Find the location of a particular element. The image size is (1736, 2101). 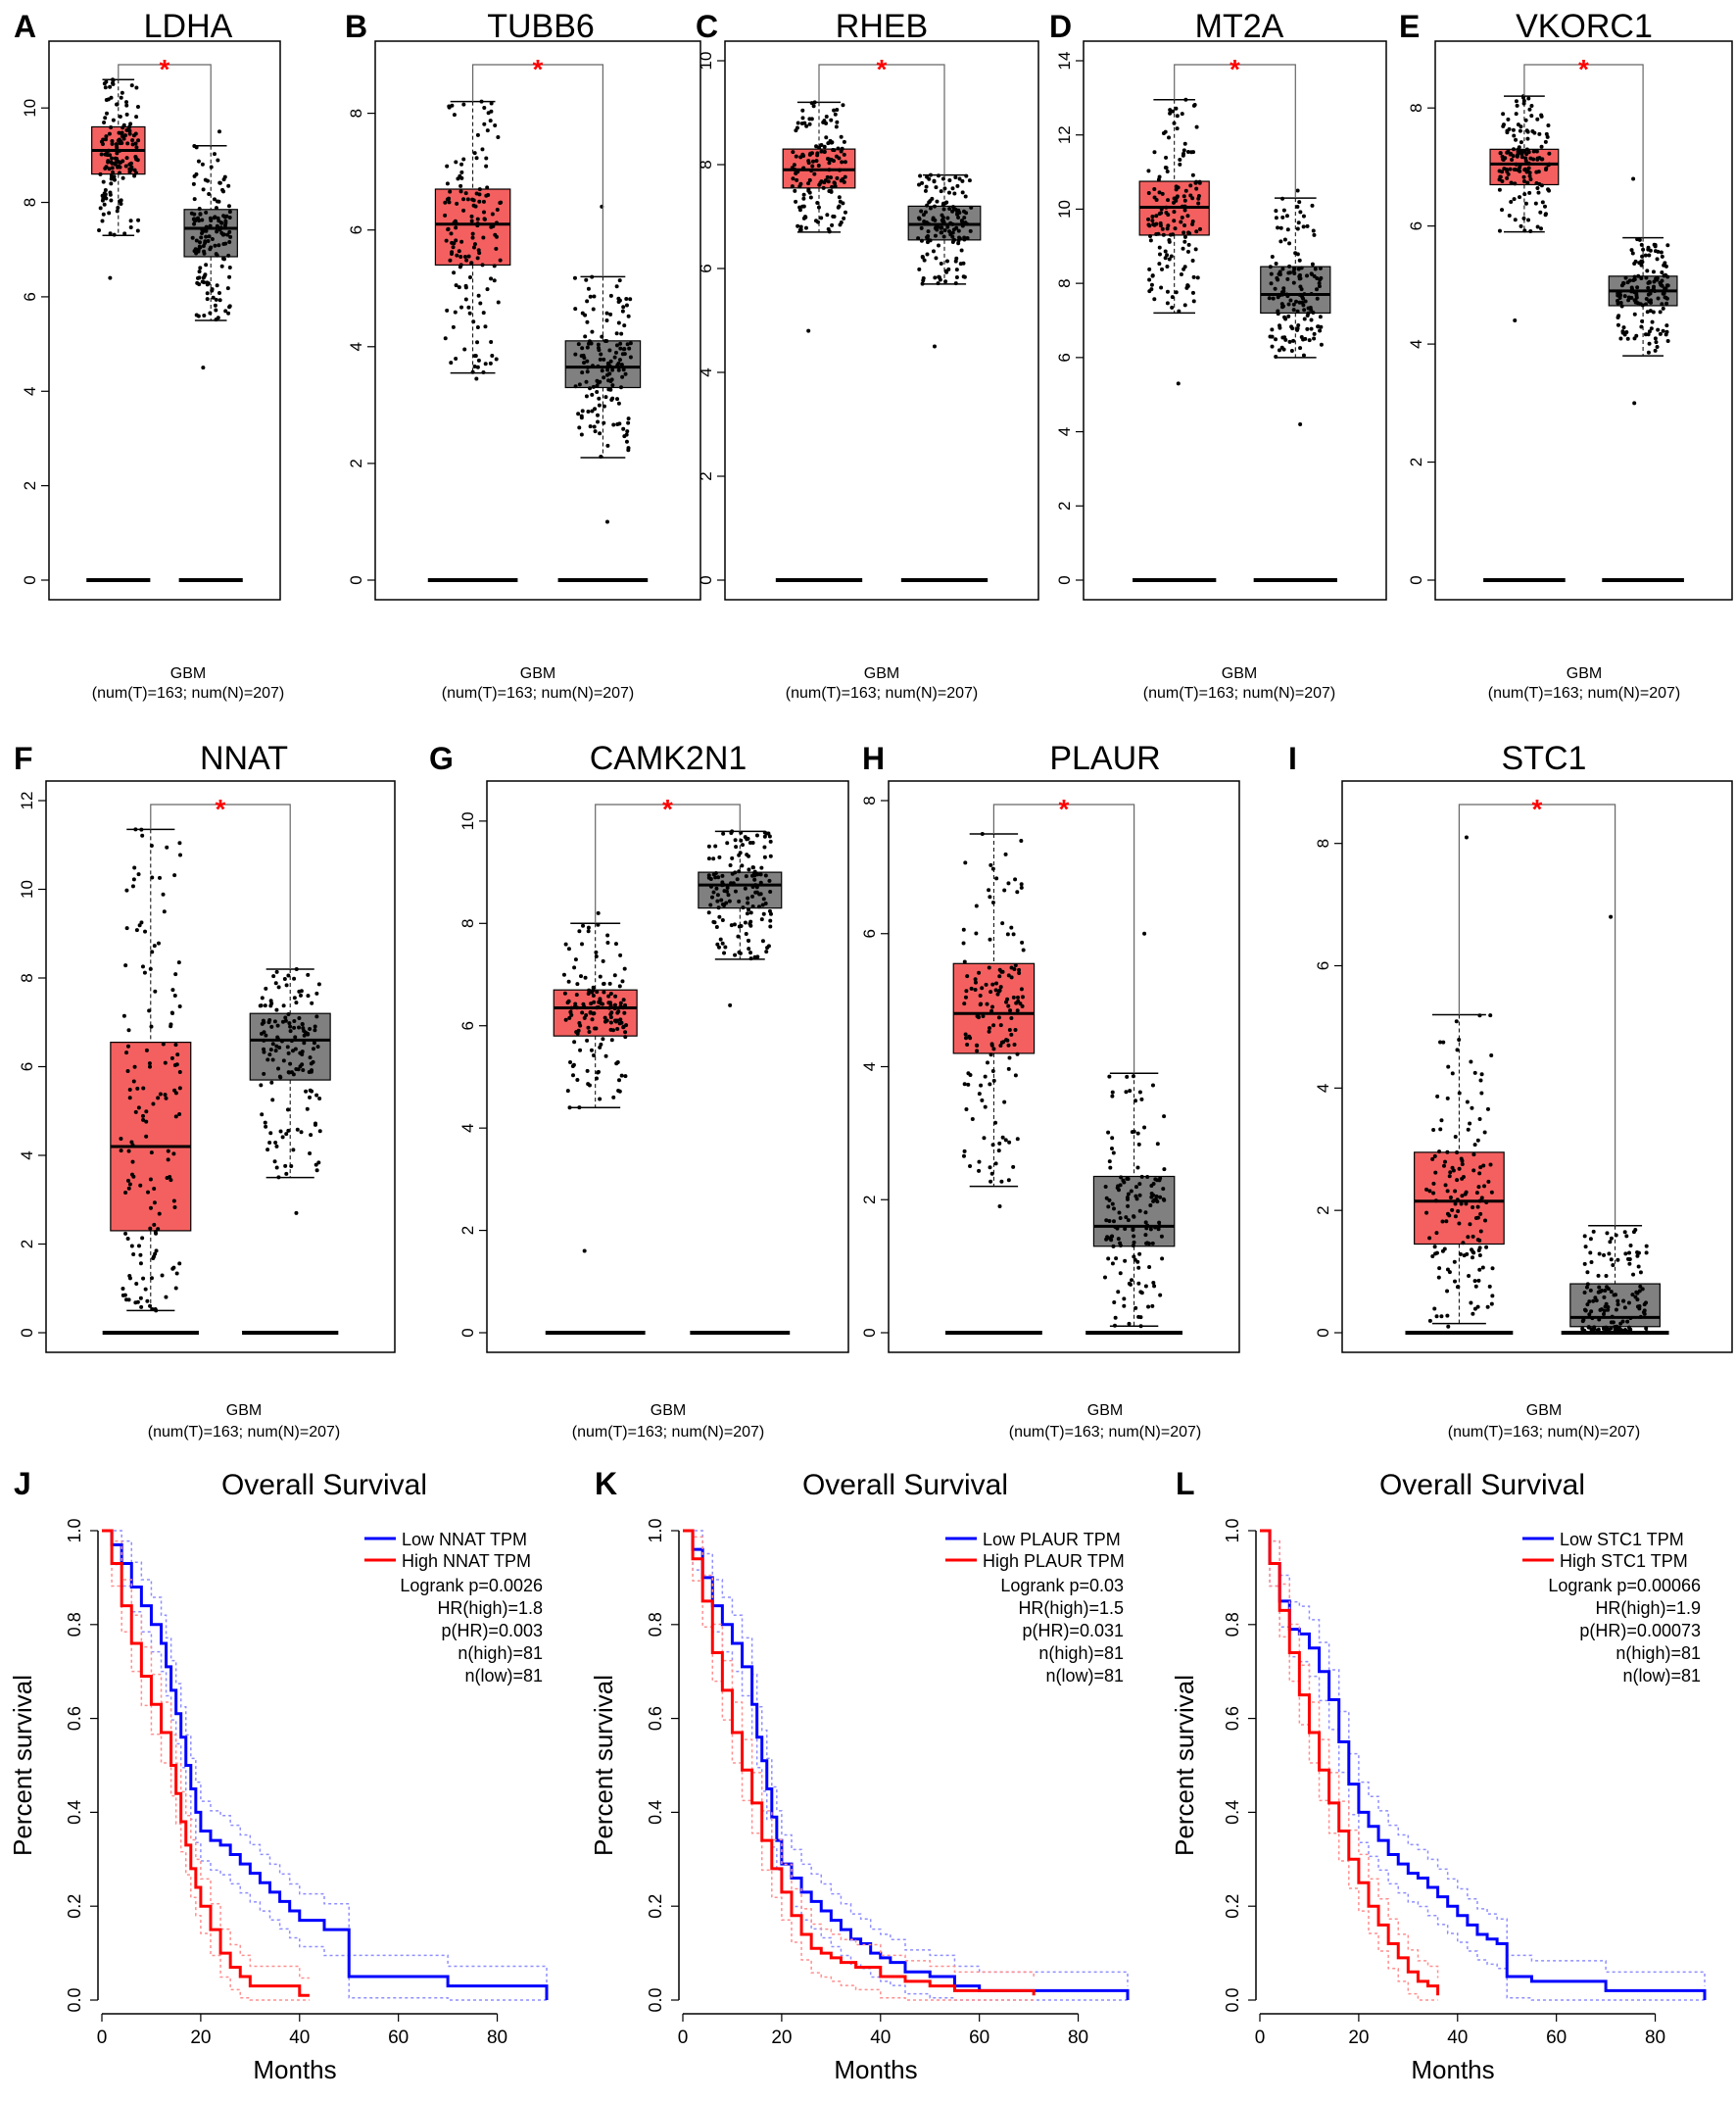

stat-text: n(high)=81 is located at coordinates (501, 1653).